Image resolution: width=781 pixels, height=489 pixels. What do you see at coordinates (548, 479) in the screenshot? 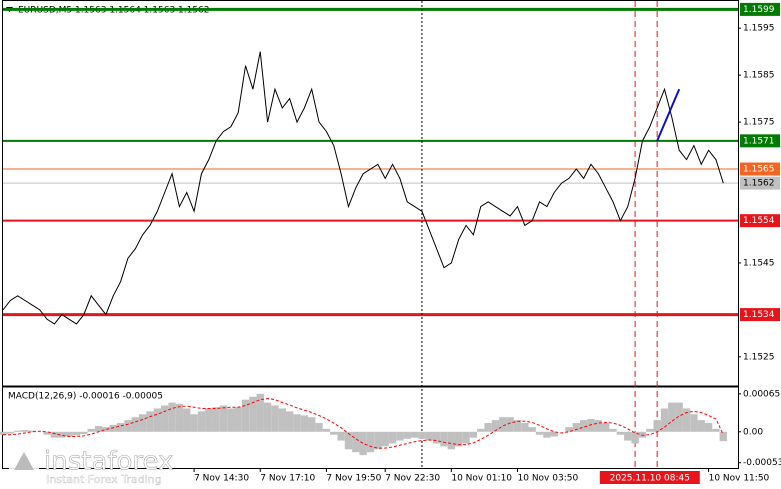
I see `x-tick-label: 10 Nov 03:50` at bounding box center [548, 479].